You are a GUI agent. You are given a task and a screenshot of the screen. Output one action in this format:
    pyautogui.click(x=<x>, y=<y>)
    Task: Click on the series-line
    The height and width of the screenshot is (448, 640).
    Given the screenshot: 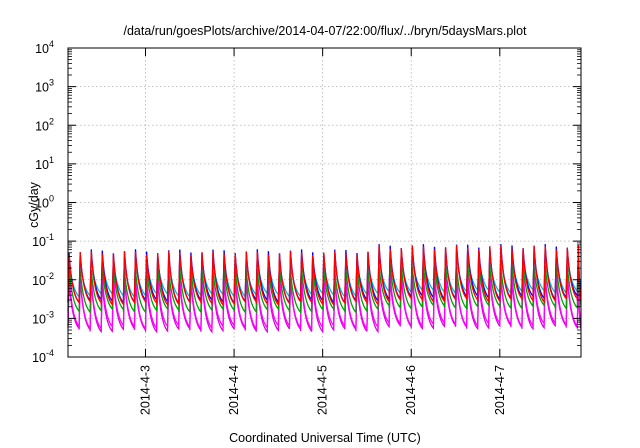 What is the action you would take?
    pyautogui.click(x=324, y=276)
    